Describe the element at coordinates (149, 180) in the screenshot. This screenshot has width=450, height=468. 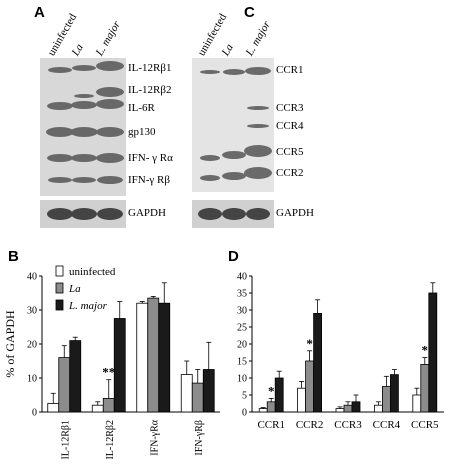
I see `band-label-ifngrb: IFN-γ Rβ` at that location.